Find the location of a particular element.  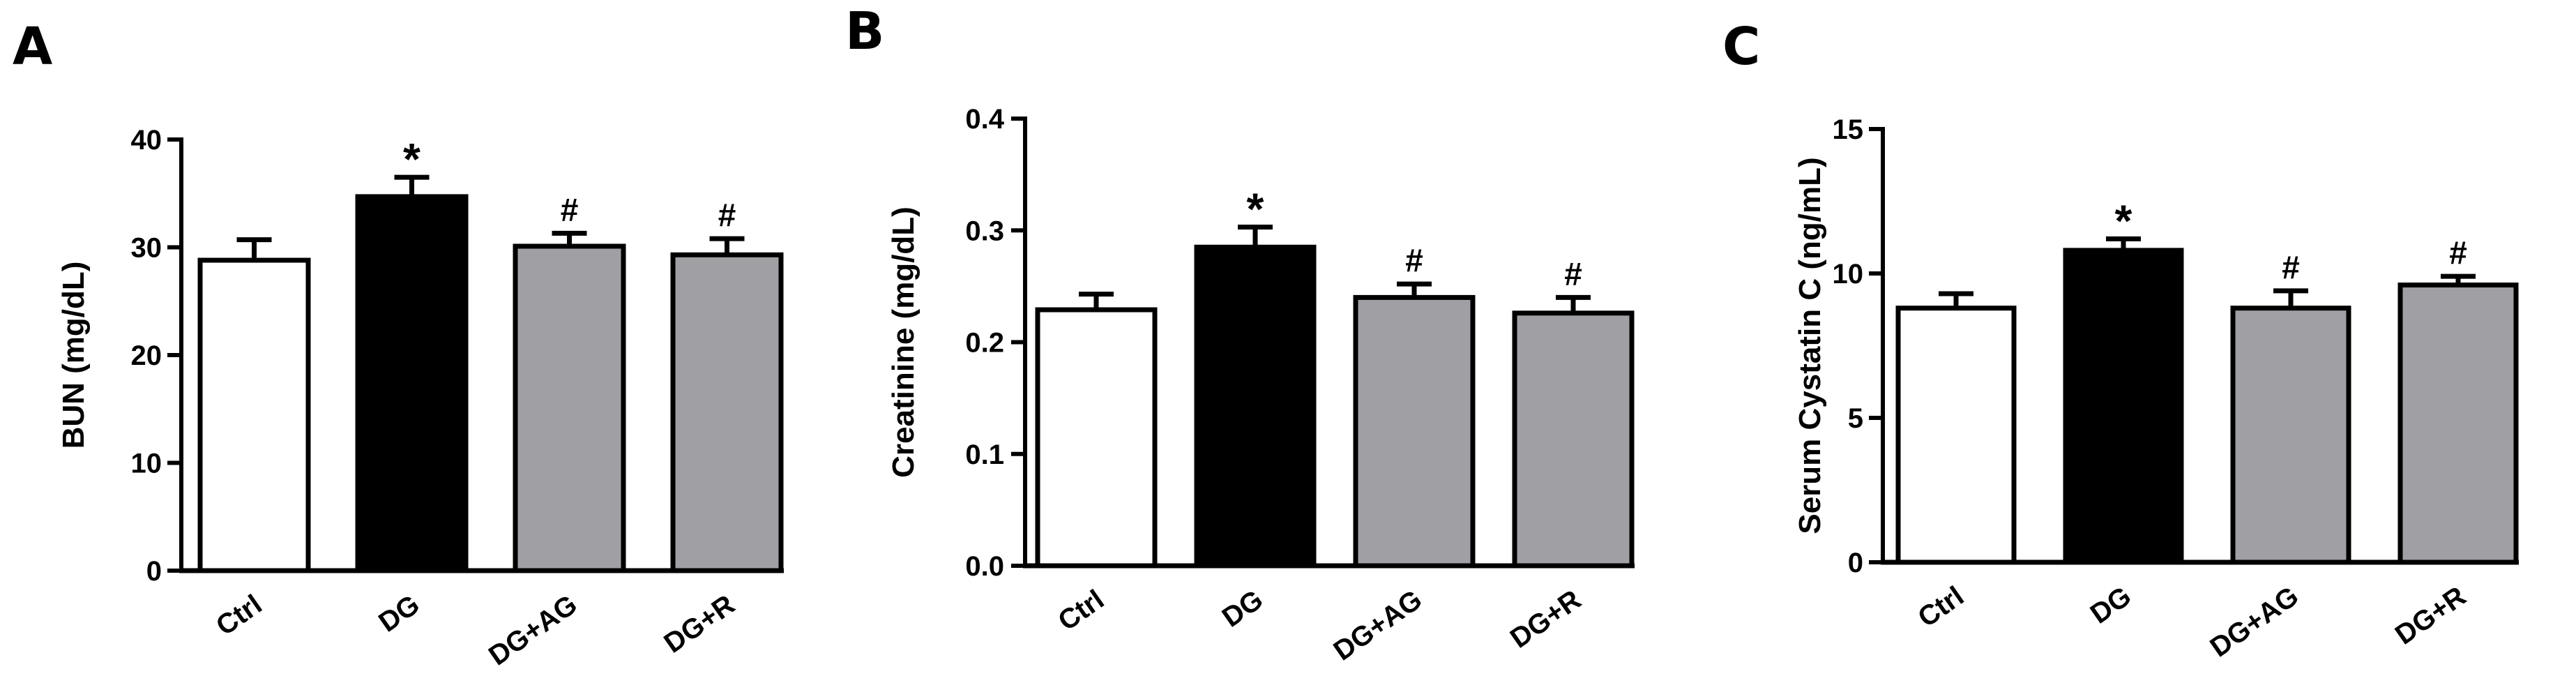

panel-label: B is located at coordinates (864, 31).